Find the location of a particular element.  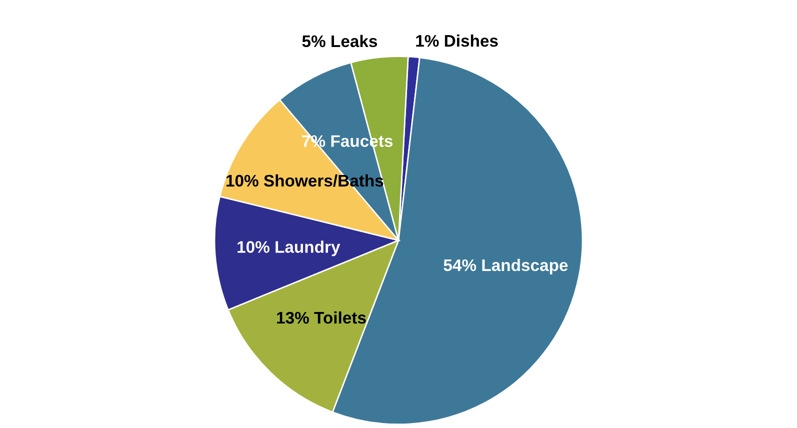

slice-label: 5% Leaks is located at coordinates (340, 41).